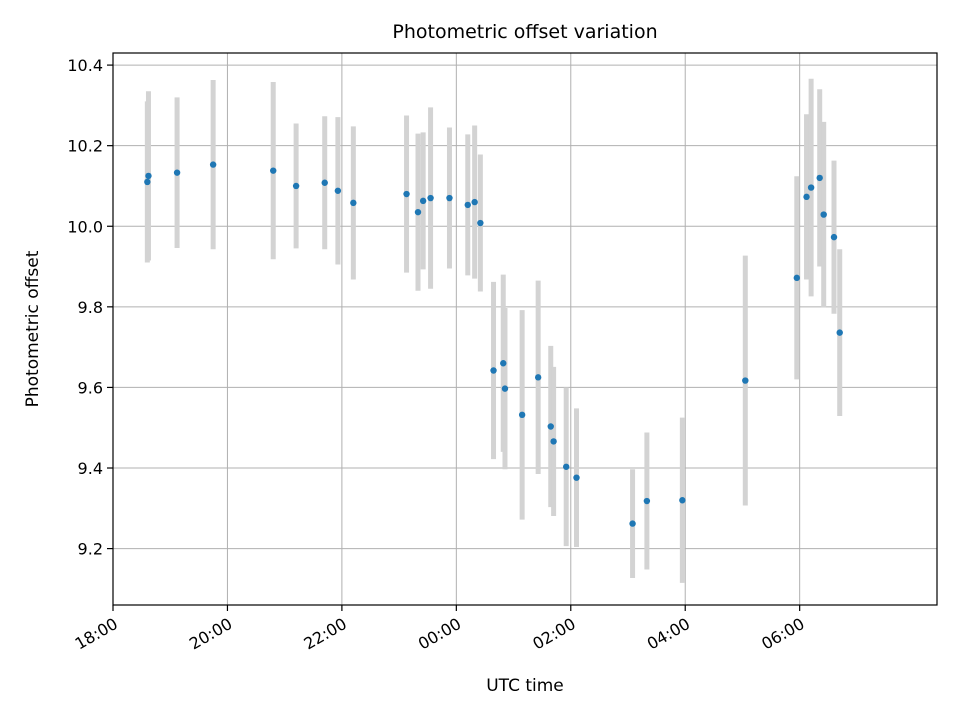 The height and width of the screenshot is (720, 960). Describe the element at coordinates (85, 226) in the screenshot. I see `y-tick-label: 10.0` at that location.